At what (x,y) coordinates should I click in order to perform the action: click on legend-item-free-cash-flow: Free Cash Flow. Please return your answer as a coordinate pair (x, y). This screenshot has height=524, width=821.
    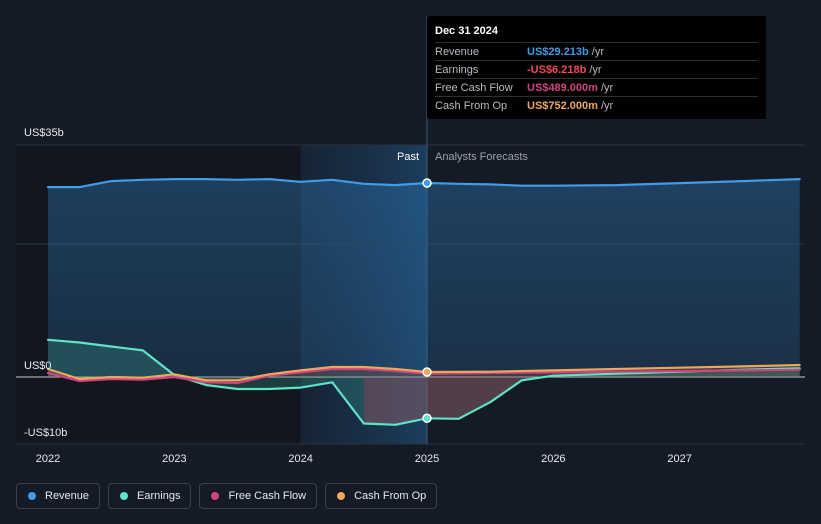
    Looking at the image, I should click on (258, 496).